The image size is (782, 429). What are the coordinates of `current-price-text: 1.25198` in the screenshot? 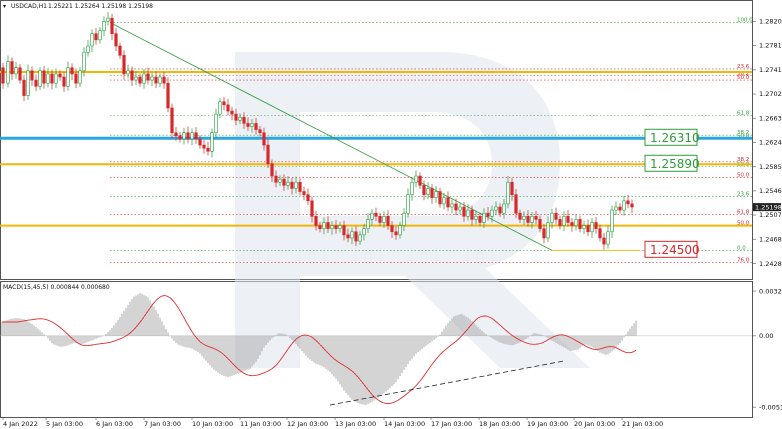 It's located at (768, 207).